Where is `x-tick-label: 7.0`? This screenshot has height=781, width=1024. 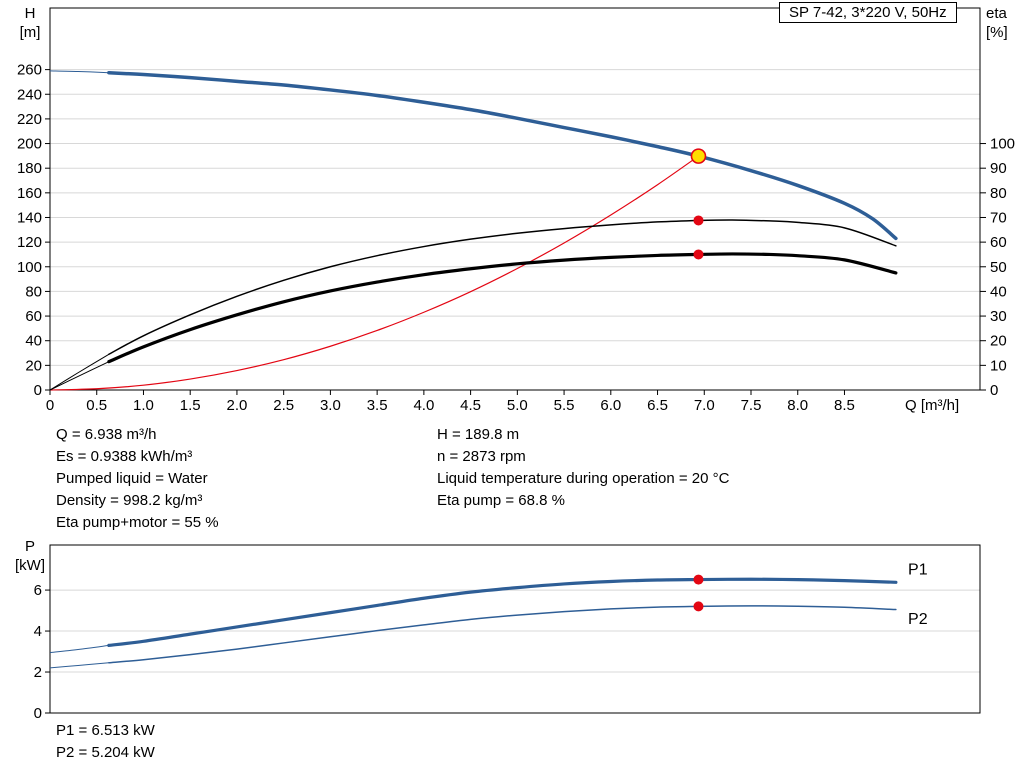
x-tick-label: 7.0 is located at coordinates (704, 405).